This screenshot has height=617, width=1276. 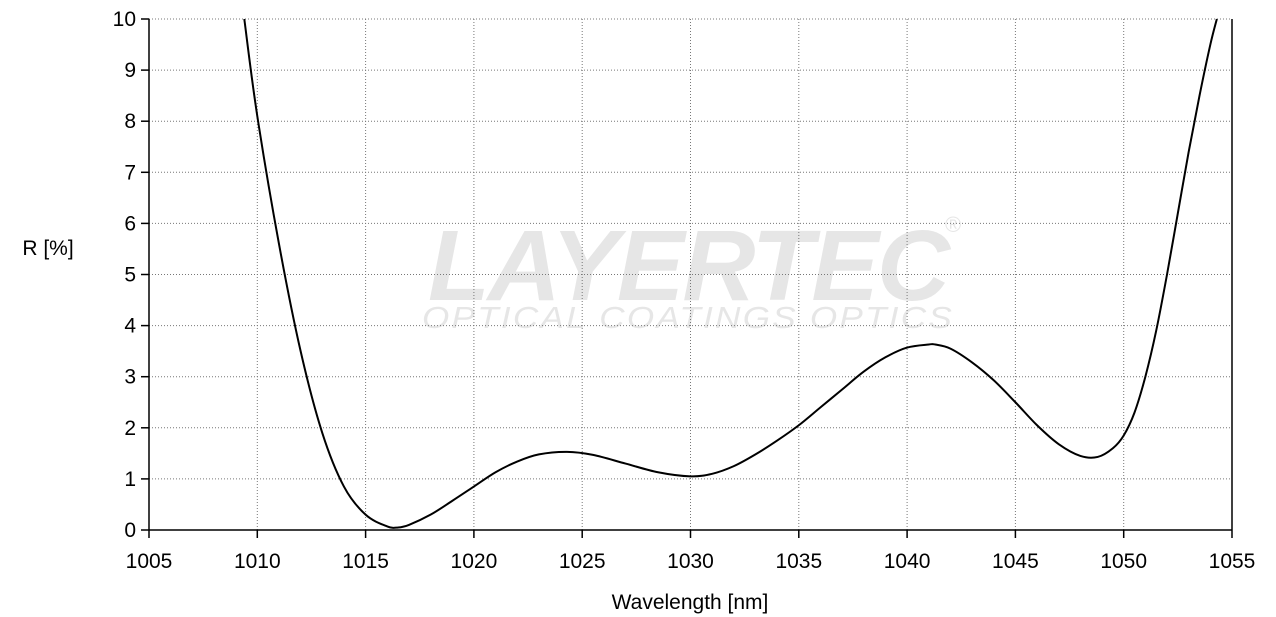 I want to click on y-tick-label: 2, so click(x=130, y=428).